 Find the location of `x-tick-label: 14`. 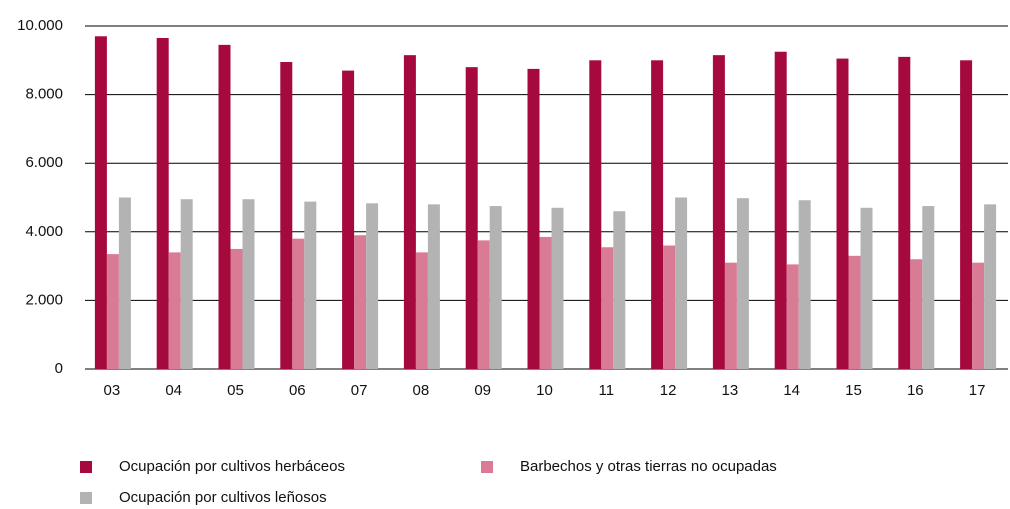

x-tick-label: 14 is located at coordinates (791, 390).